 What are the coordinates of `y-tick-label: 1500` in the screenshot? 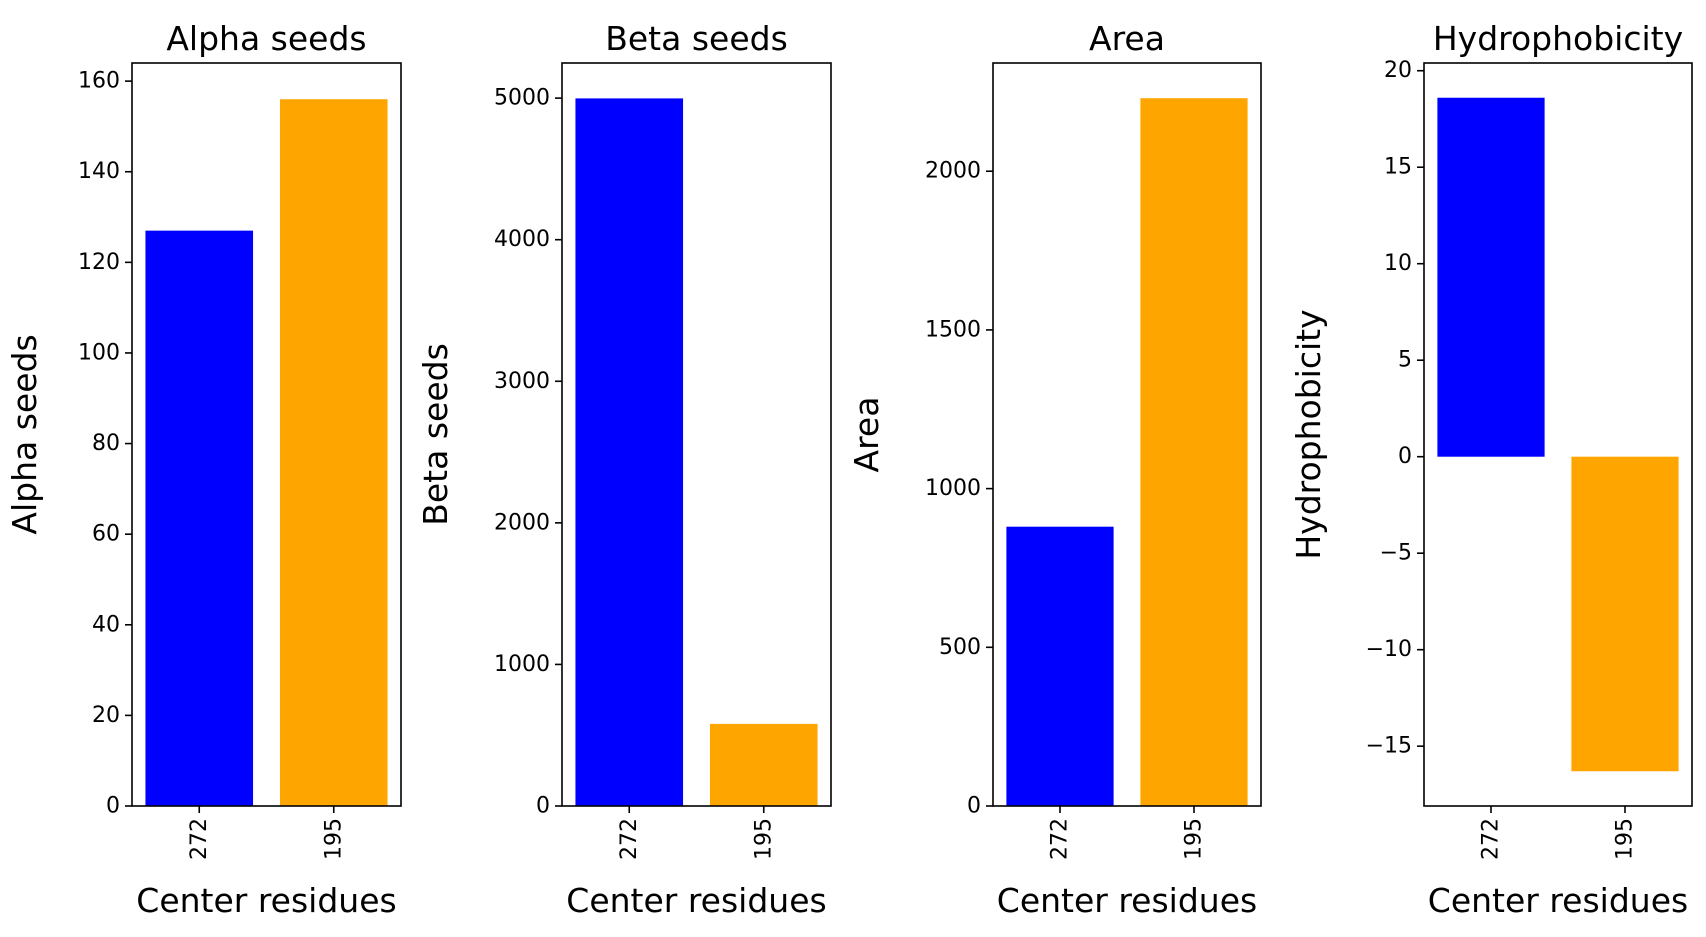 It's located at (953, 329).